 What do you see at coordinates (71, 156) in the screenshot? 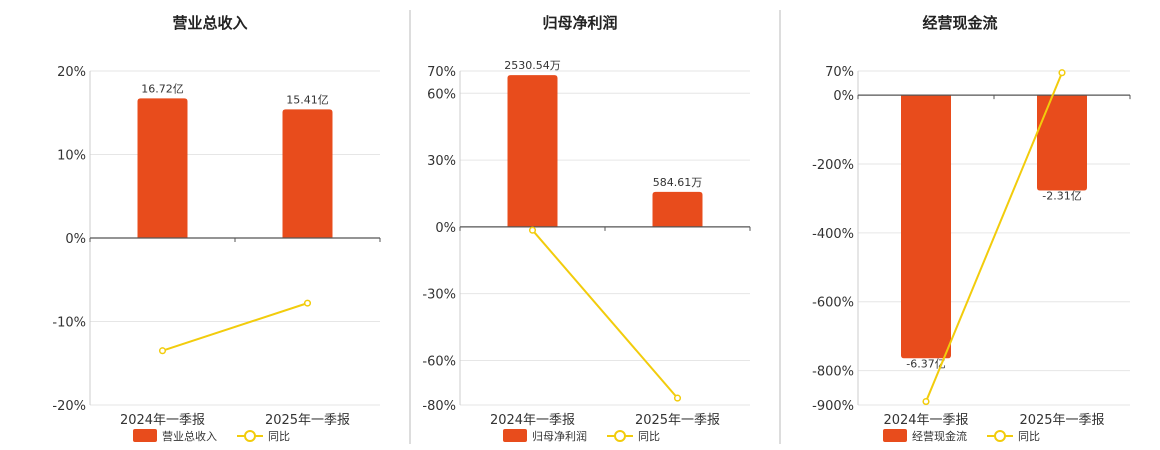
I see `y-tick-label: 10%` at bounding box center [71, 156].